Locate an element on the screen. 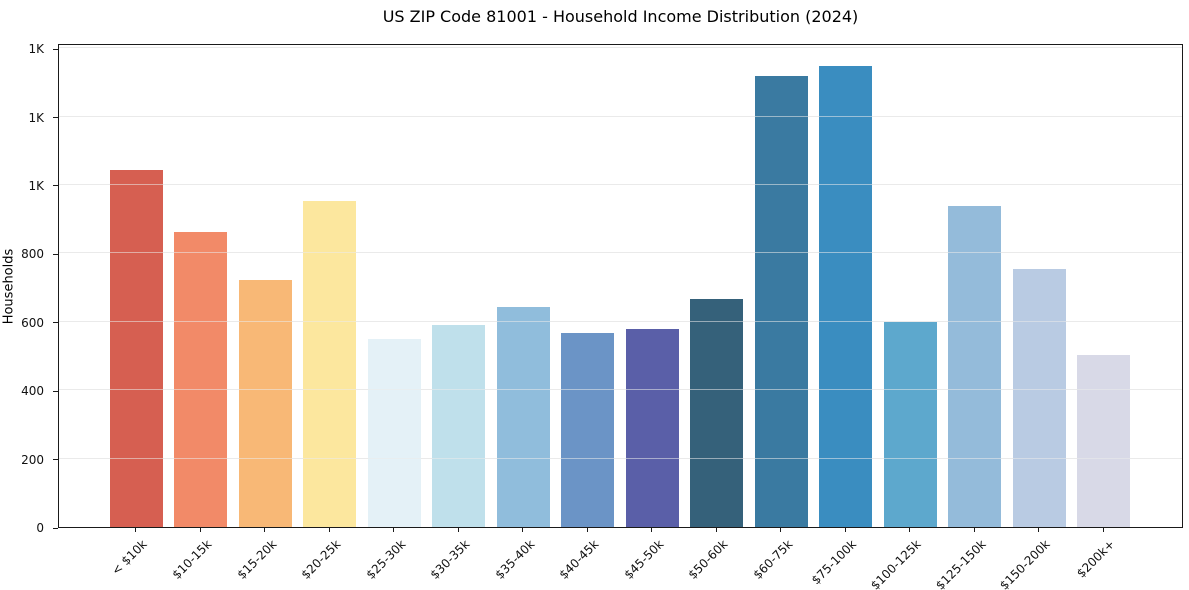 The height and width of the screenshot is (590, 1189). x-tick-label: $60-75k is located at coordinates (772, 559).